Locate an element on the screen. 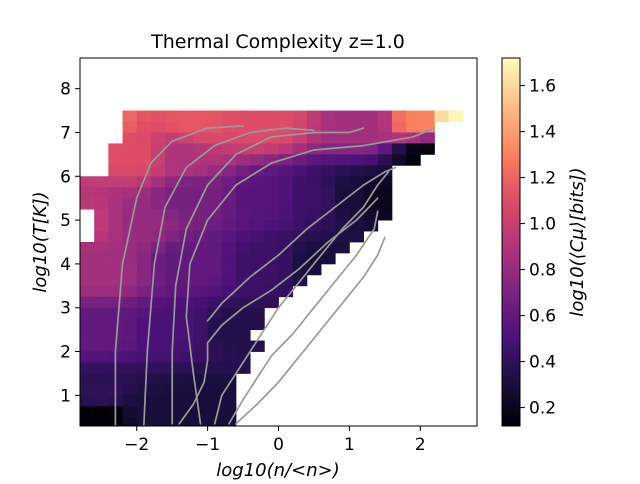 The image size is (640, 484). colorbar-label: log10(⟨Cμ⟩[bits]) is located at coordinates (577, 241).